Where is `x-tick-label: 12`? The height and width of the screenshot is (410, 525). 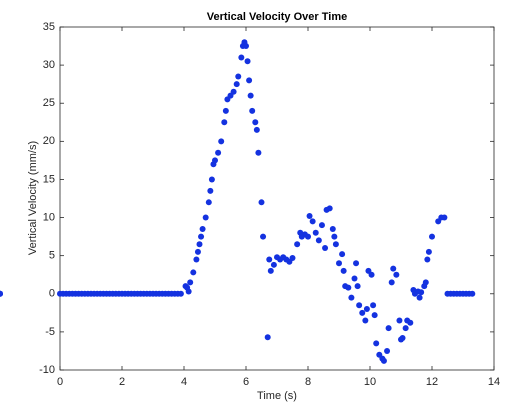
x-tick-label: 12 is located at coordinates (432, 382).